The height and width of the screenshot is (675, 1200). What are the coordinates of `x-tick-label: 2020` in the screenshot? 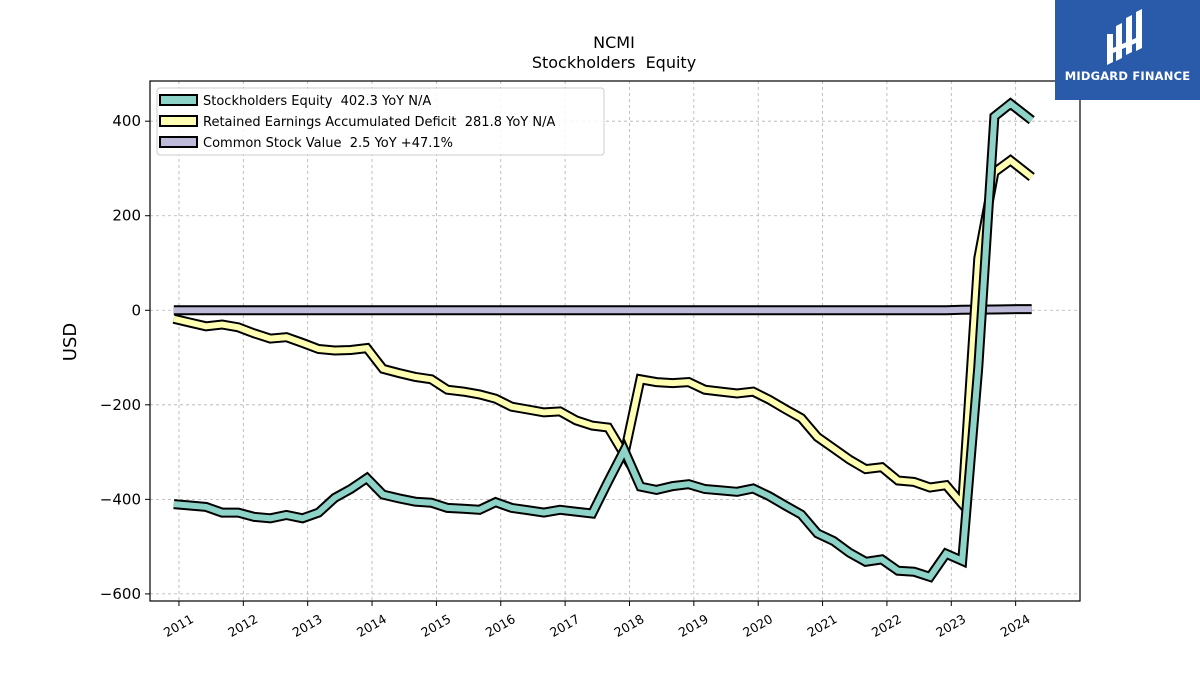 It's located at (757, 625).